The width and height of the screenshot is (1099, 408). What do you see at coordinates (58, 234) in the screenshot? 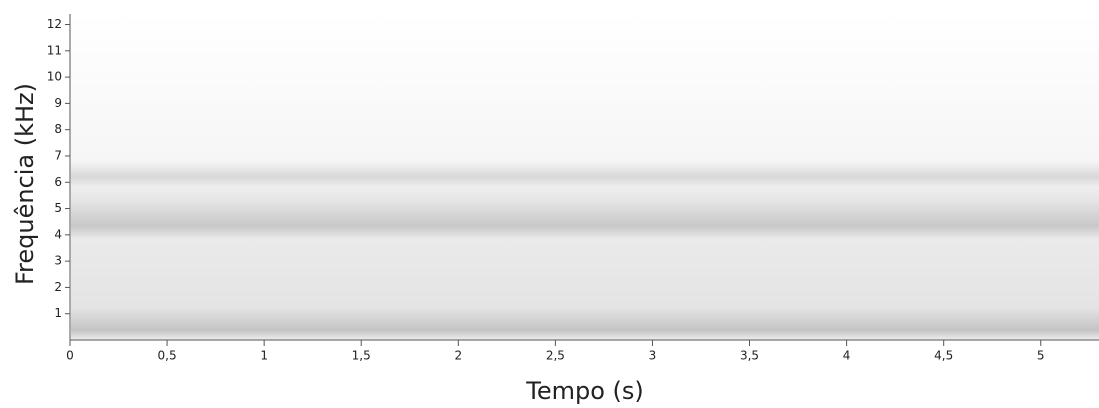
I see `y-tick-label: 4` at bounding box center [58, 234].